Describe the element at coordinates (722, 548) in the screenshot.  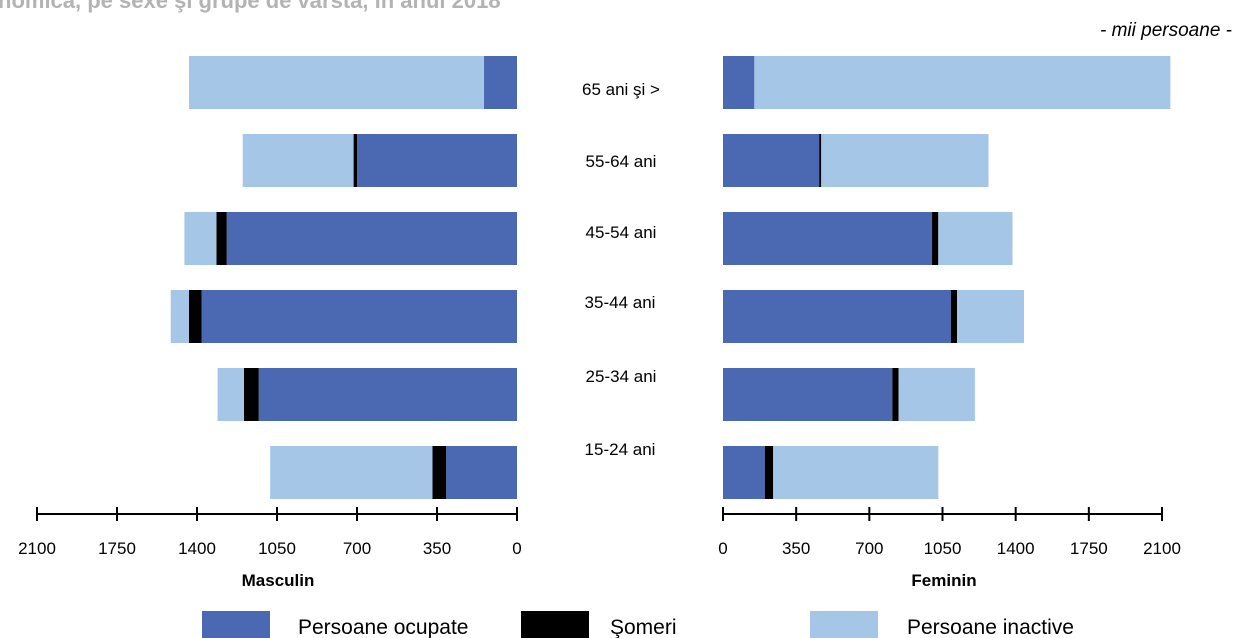
I see `tick-label-feminin-0: 0` at that location.